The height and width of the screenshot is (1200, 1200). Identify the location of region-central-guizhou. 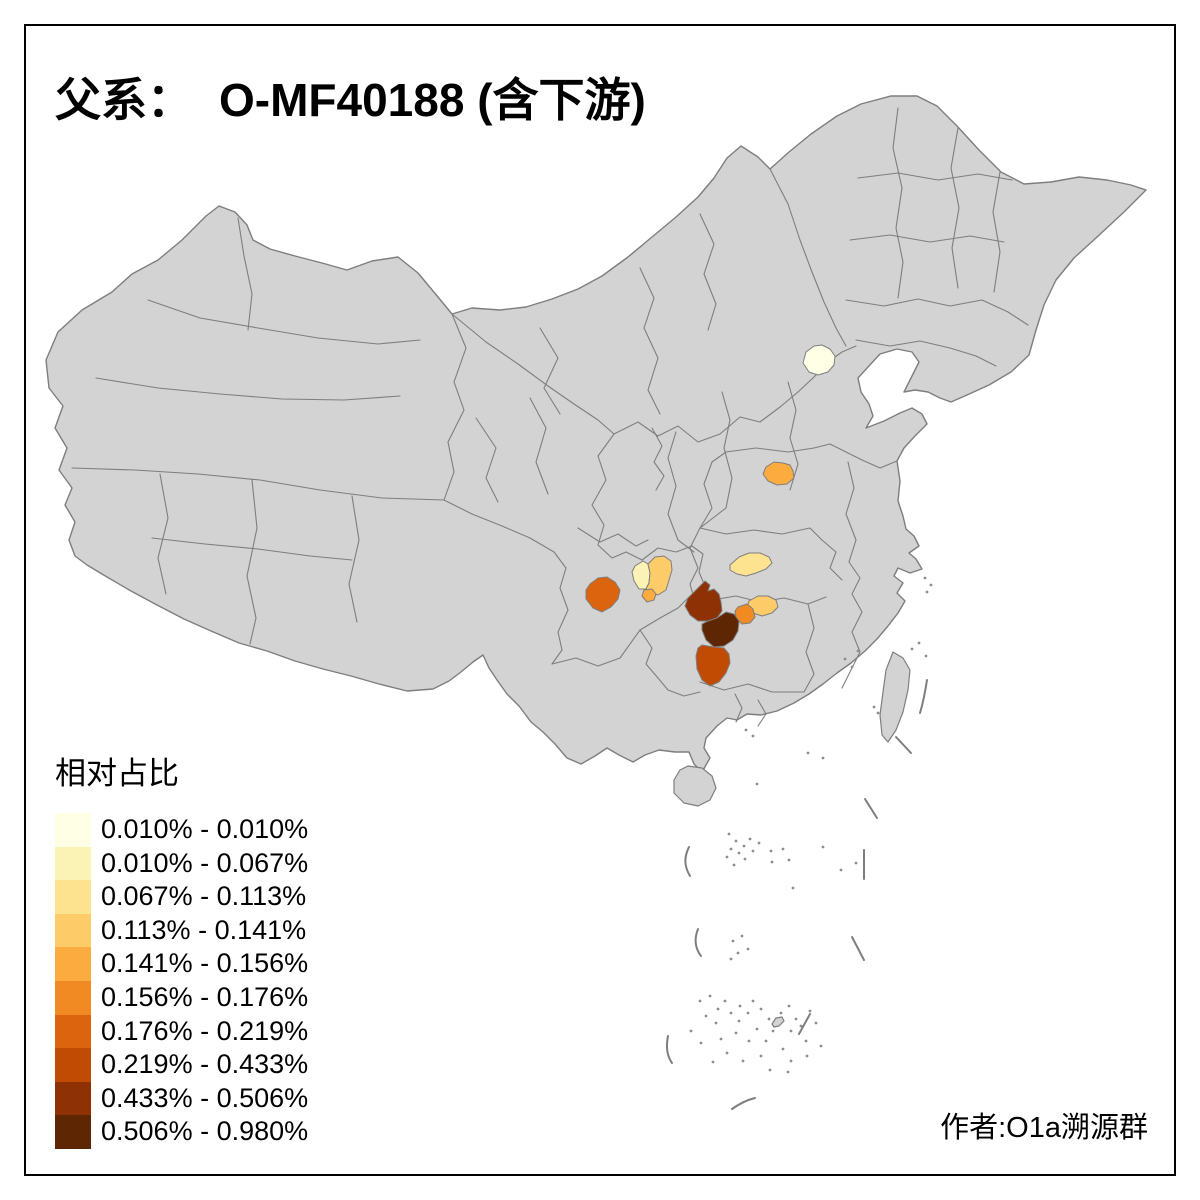
(720, 629).